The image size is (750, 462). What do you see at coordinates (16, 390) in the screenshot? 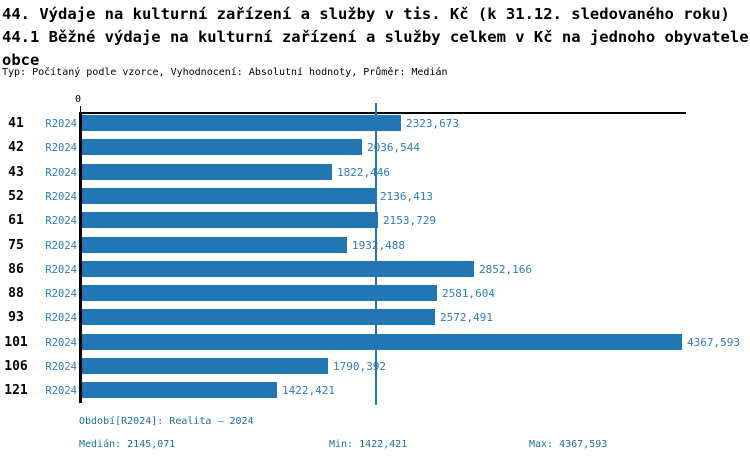
I see `row-category-label: 121` at bounding box center [16, 390].